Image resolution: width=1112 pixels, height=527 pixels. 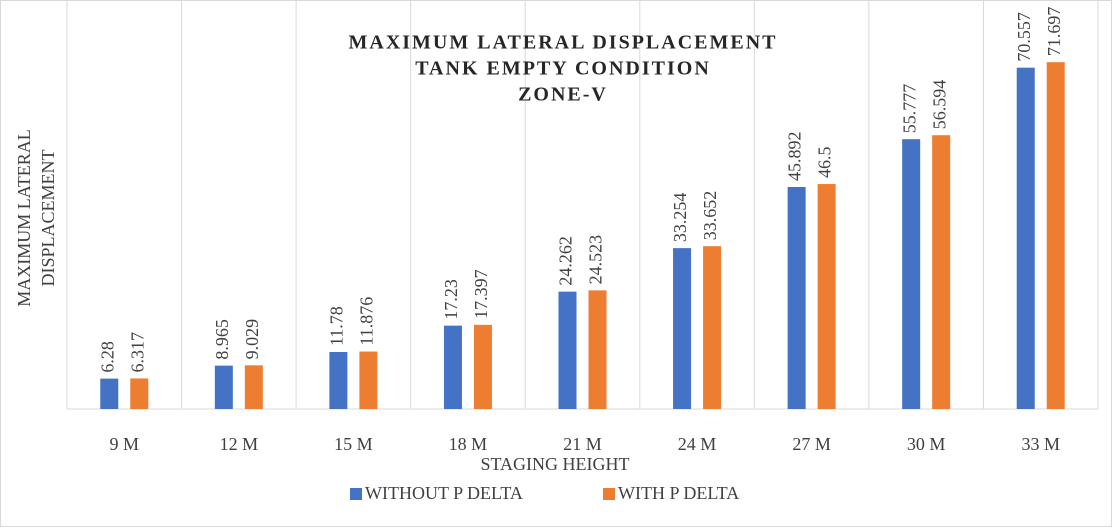 I want to click on data-label: 70.557, so click(x=1024, y=37).